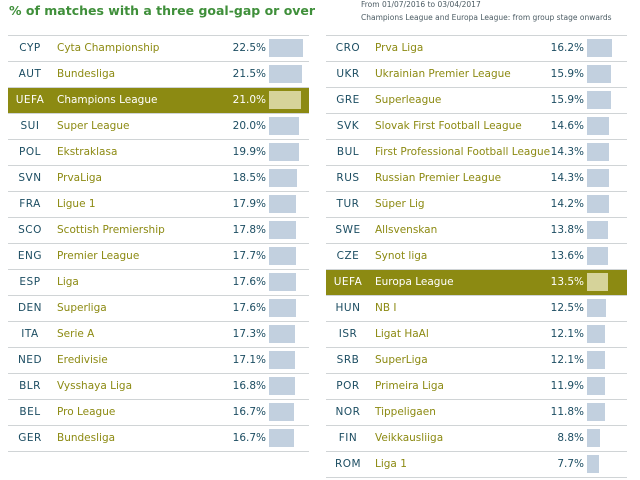 The width and height of the screenshot is (640, 480). What do you see at coordinates (249, 152) in the screenshot?
I see `value-label: 19.9%` at bounding box center [249, 152].